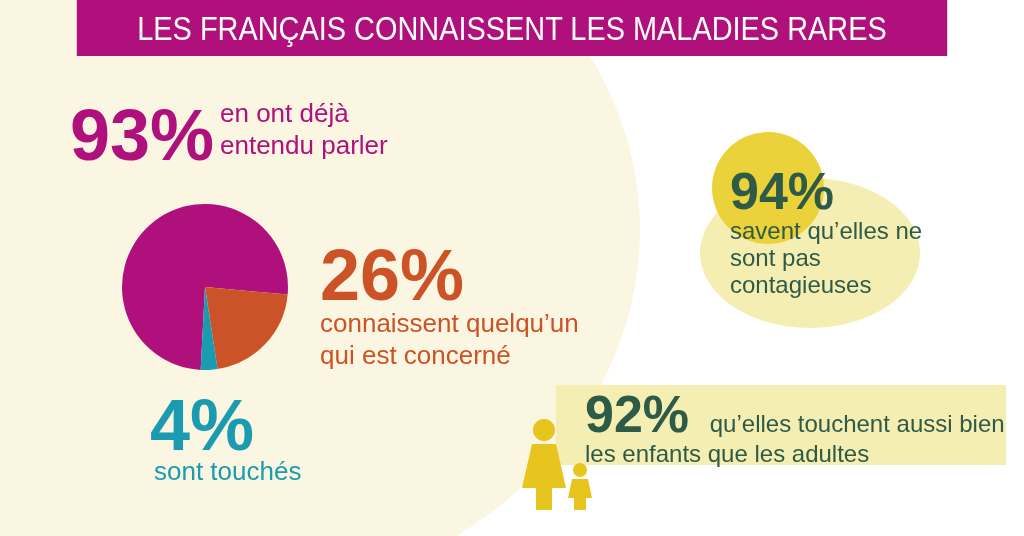 The width and height of the screenshot is (1024, 536). What do you see at coordinates (228, 471) in the screenshot?
I see `slice-label: sont touchés` at bounding box center [228, 471].